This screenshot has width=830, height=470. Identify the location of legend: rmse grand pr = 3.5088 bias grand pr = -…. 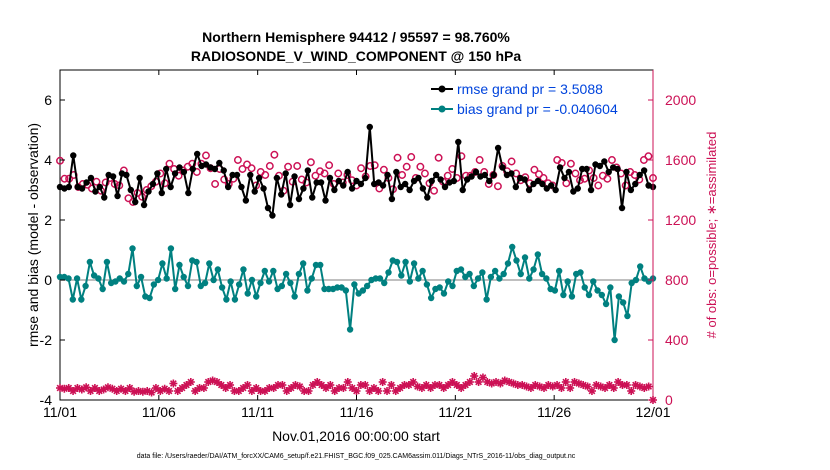
(537, 98).